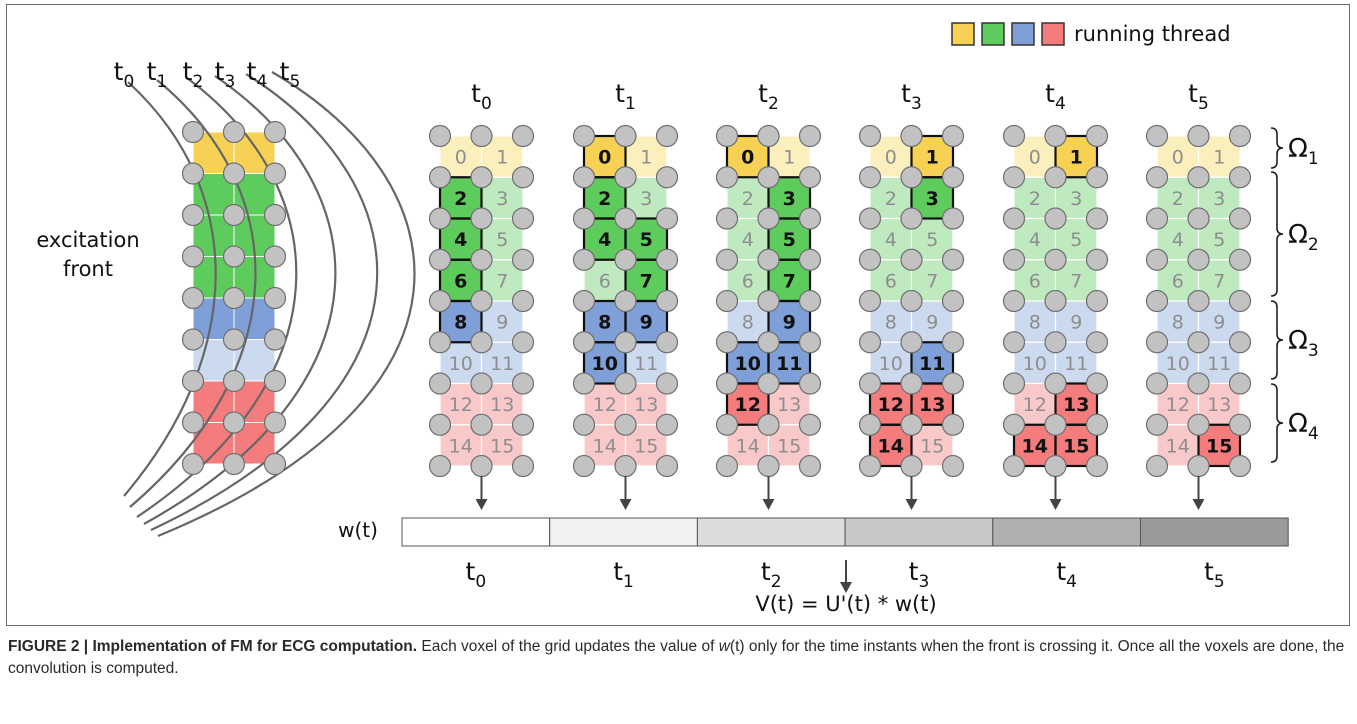 Image resolution: width=1357 pixels, height=724 pixels. Describe the element at coordinates (724, 646) in the screenshot. I see `caption-variable: w` at that location.